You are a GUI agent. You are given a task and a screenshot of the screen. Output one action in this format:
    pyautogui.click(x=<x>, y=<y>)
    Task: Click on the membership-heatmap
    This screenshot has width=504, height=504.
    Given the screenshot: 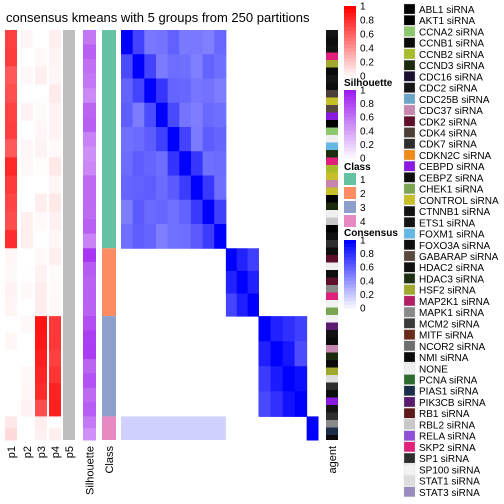 What is the action you would take?
    pyautogui.click(x=40, y=235)
    